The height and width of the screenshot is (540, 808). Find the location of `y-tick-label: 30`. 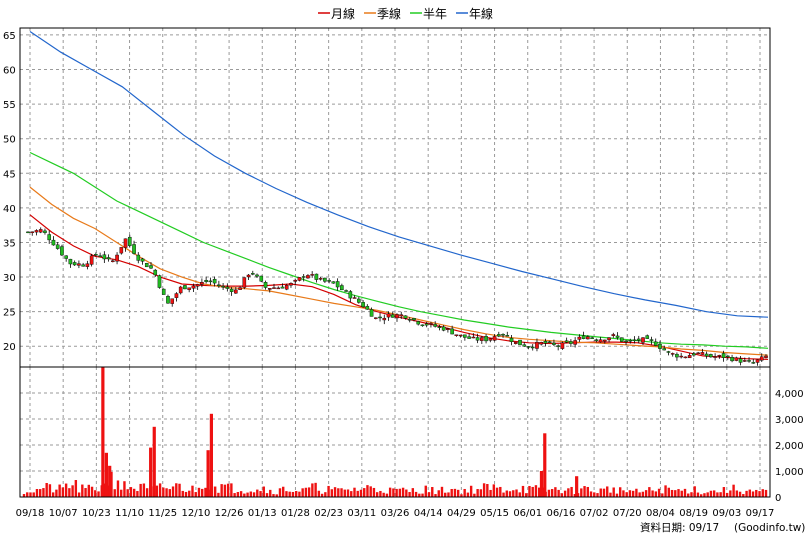

y-tick-label: 30 is located at coordinates (9, 278).